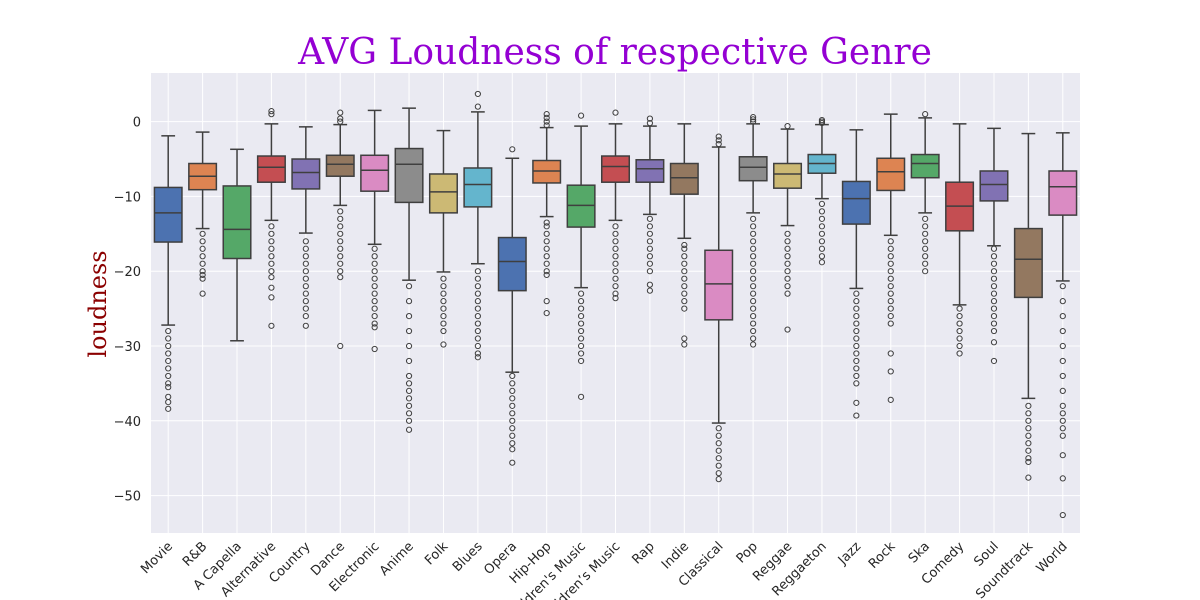 This screenshot has height=600, width=1200. What do you see at coordinates (397, 559) in the screenshot?
I see `x-tick-label: Anime` at bounding box center [397, 559].